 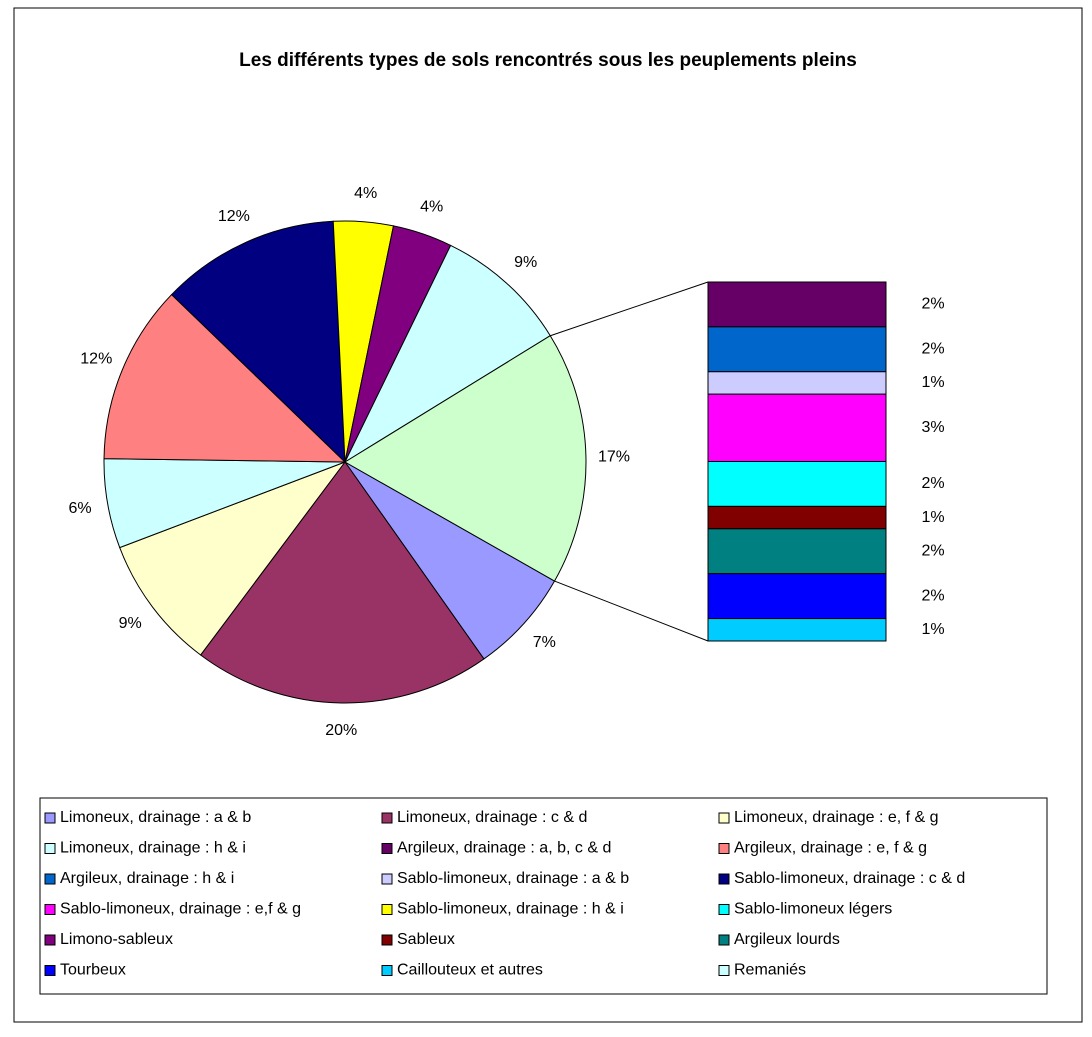 What do you see at coordinates (836, 817) in the screenshot?
I see `legend-label: Limoneux, drainage : e, f & g` at bounding box center [836, 817].